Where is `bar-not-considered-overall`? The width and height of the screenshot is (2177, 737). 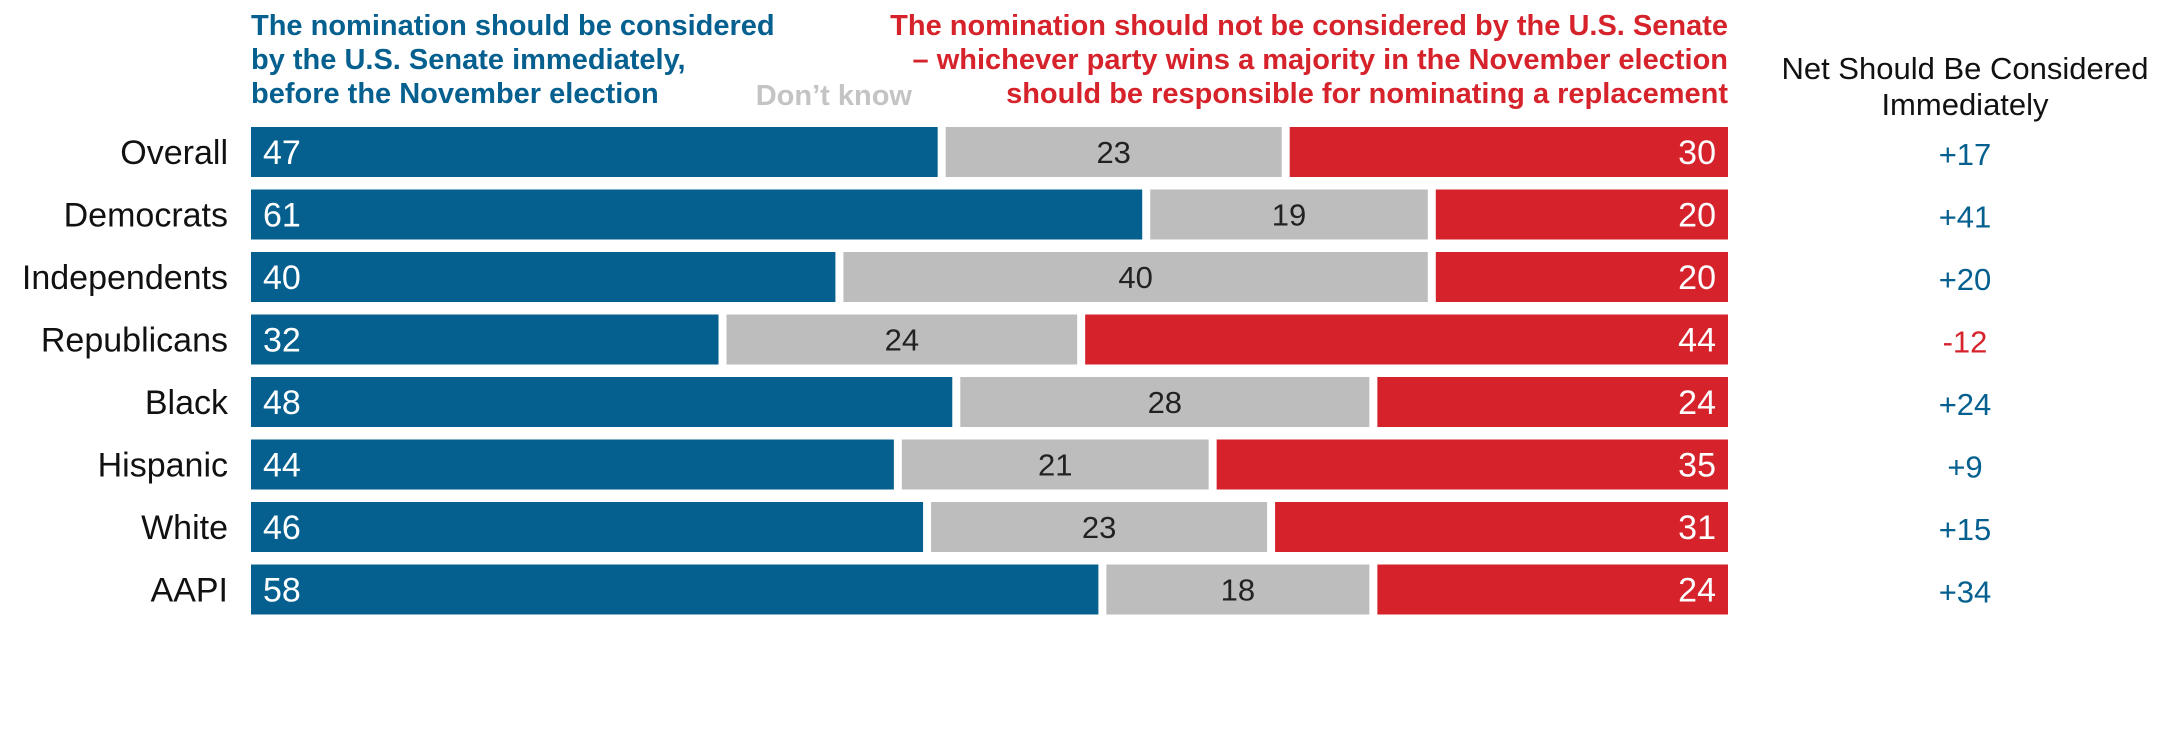
bar-not-considered-overall is located at coordinates (1508, 152).